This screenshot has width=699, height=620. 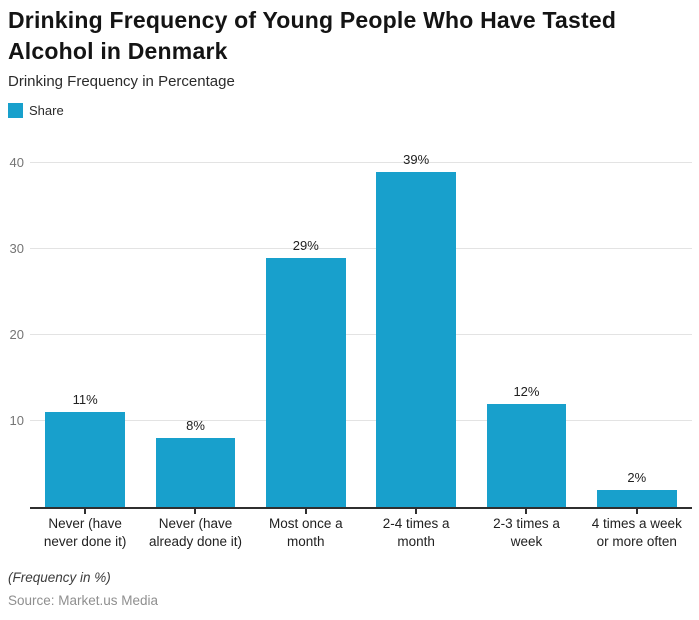 What do you see at coordinates (15, 110) in the screenshot?
I see `legend-swatch-icon` at bounding box center [15, 110].